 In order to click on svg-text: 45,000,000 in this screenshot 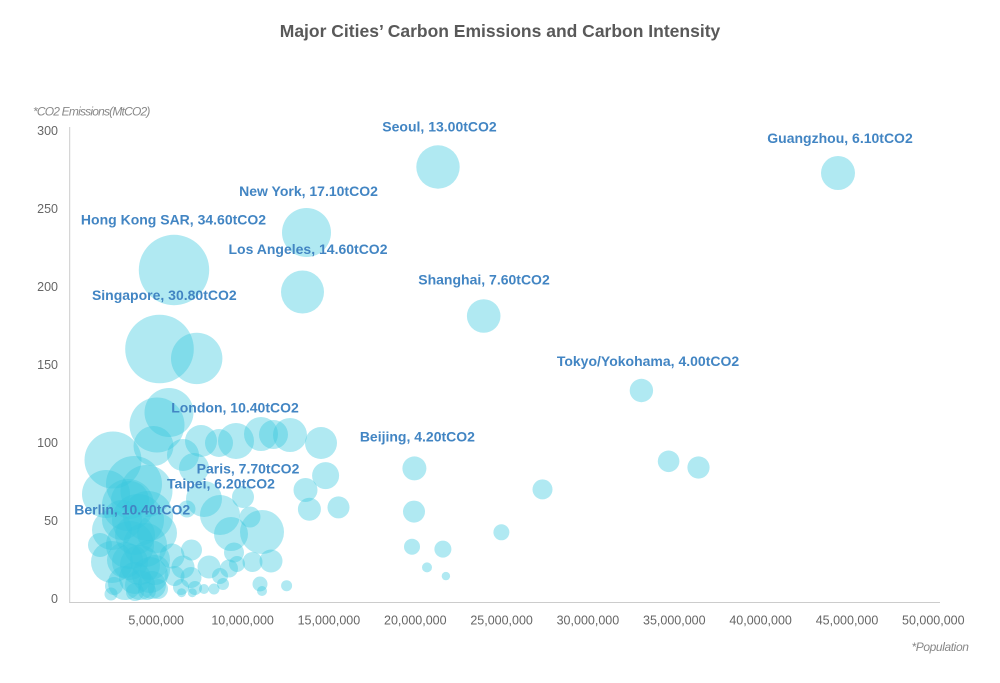, I will do `click(847, 621)`.